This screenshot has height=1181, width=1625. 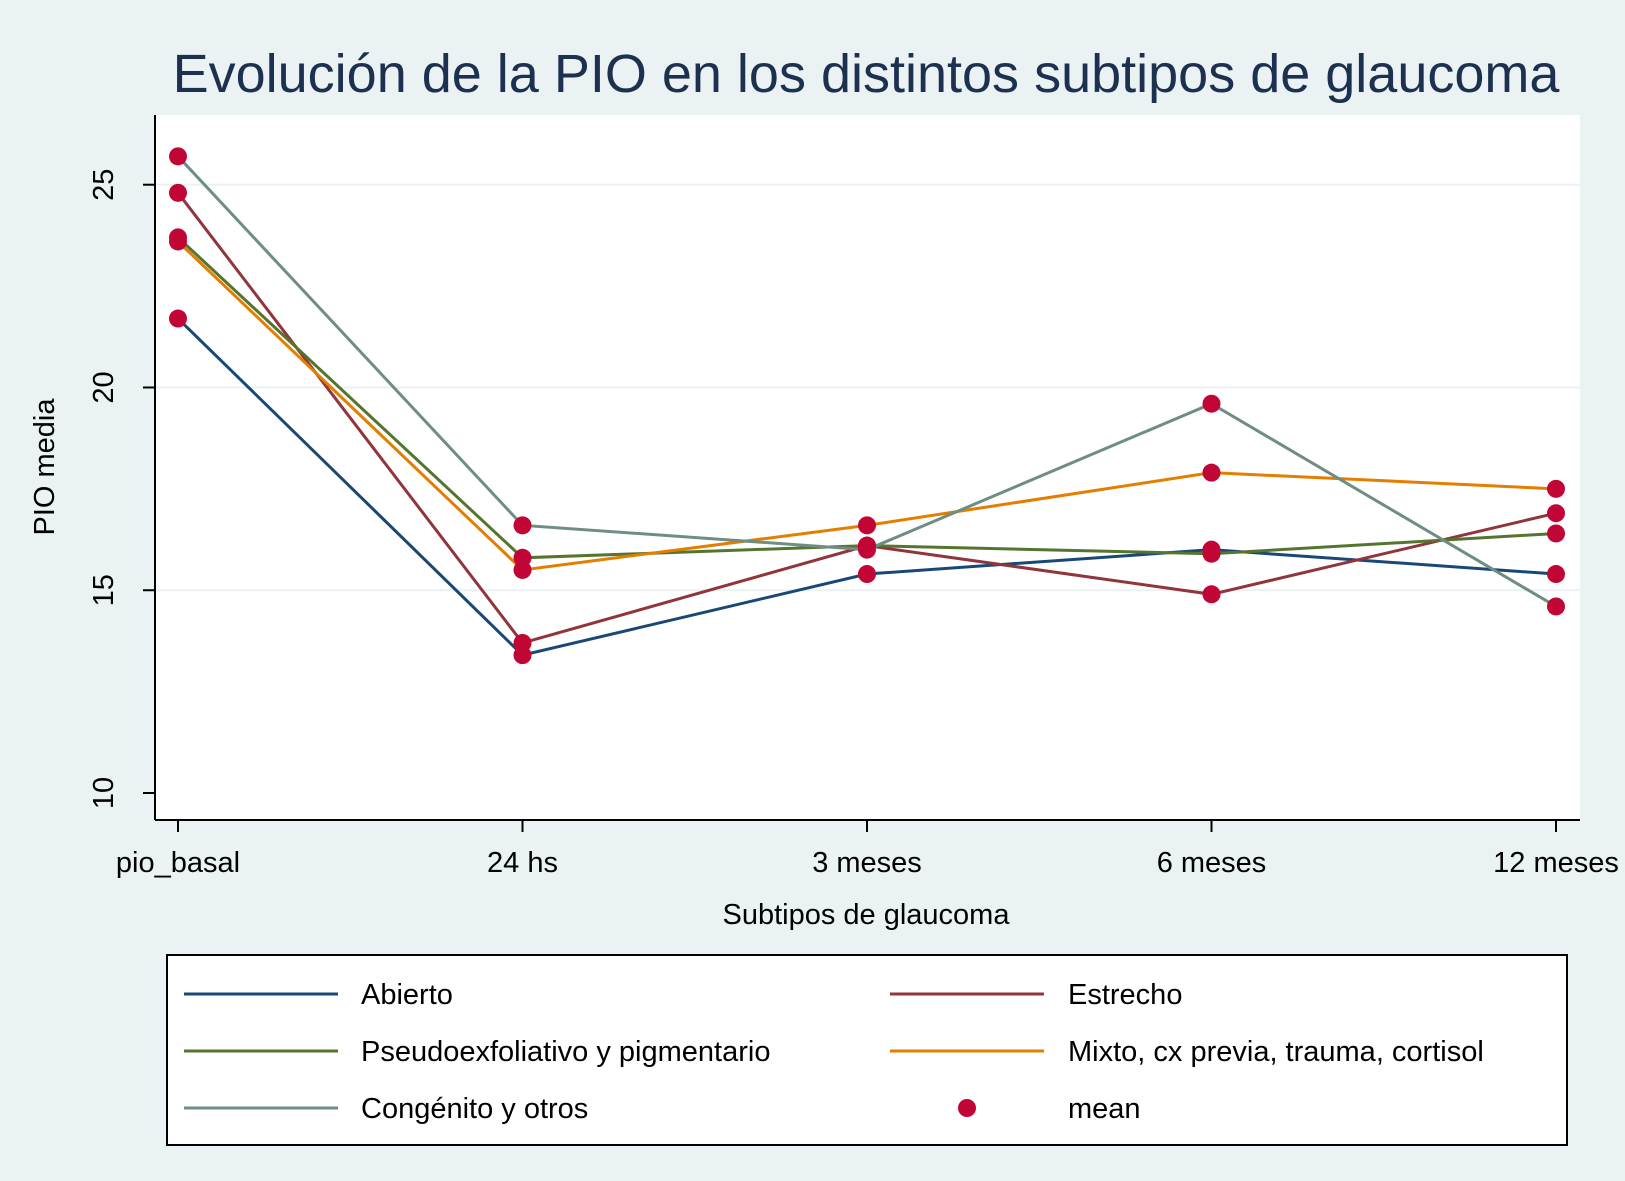 What do you see at coordinates (1104, 1109) in the screenshot?
I see `legend-label: mean` at bounding box center [1104, 1109].